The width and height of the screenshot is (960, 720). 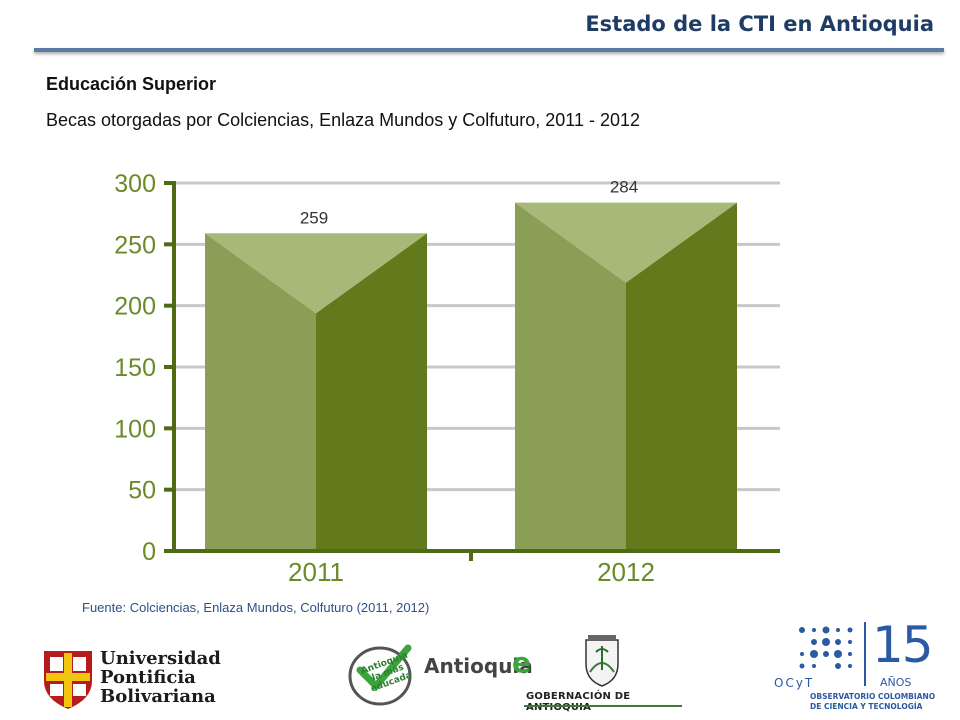 I want to click on y-tick-label: 200, so click(x=135, y=307).